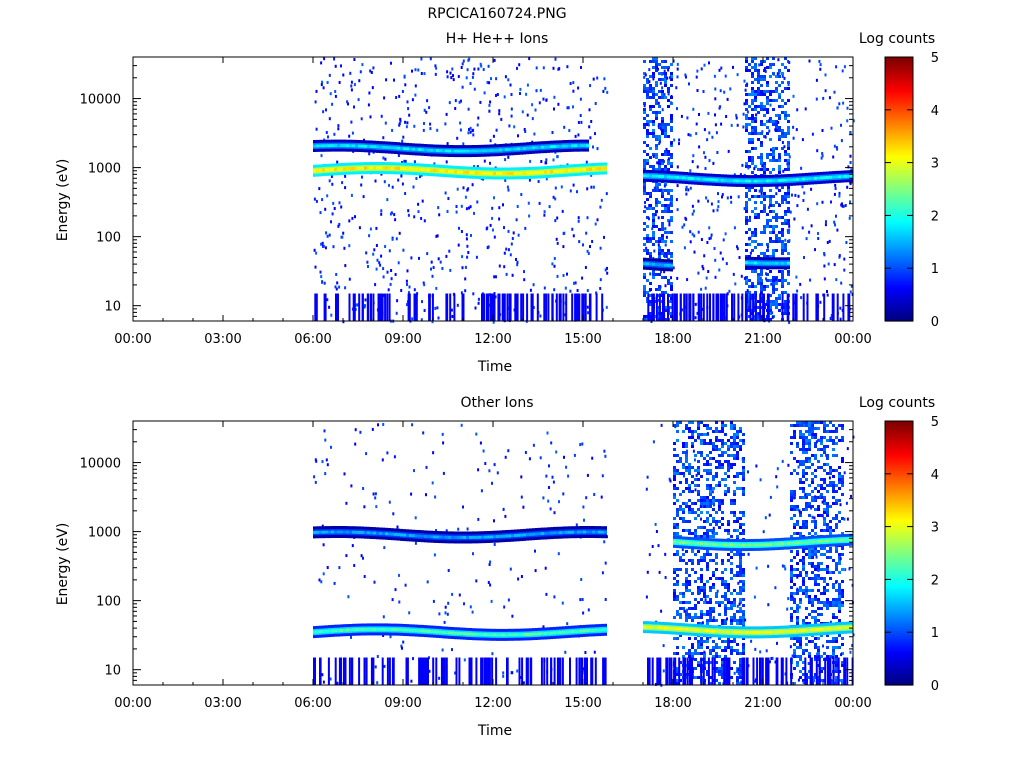  Describe the element at coordinates (899, 254) in the screenshot. I see `colorbar-segment` at that location.